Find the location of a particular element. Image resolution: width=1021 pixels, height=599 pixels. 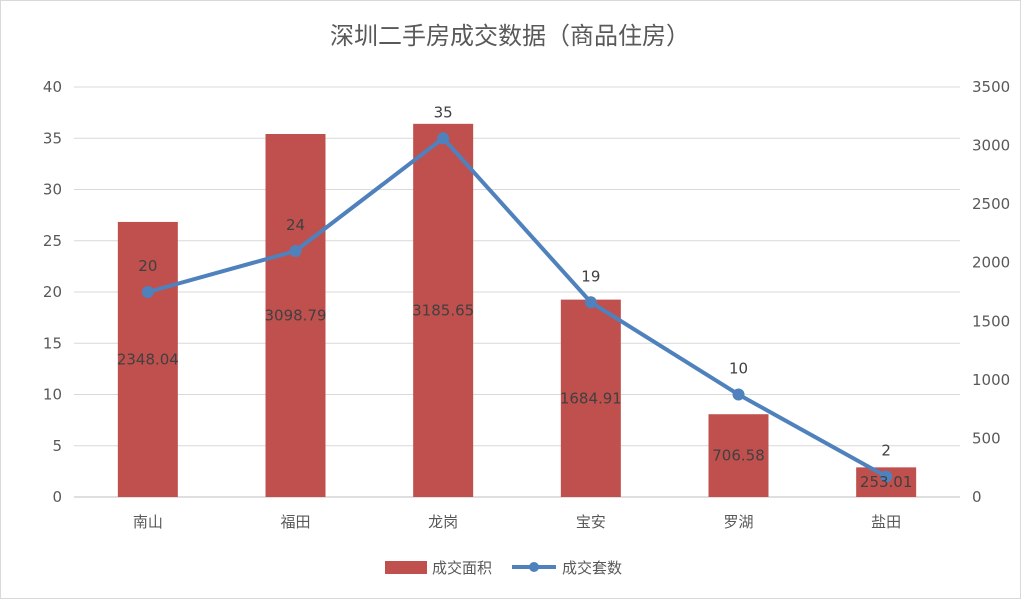

category-label: 宝安 is located at coordinates (591, 522).